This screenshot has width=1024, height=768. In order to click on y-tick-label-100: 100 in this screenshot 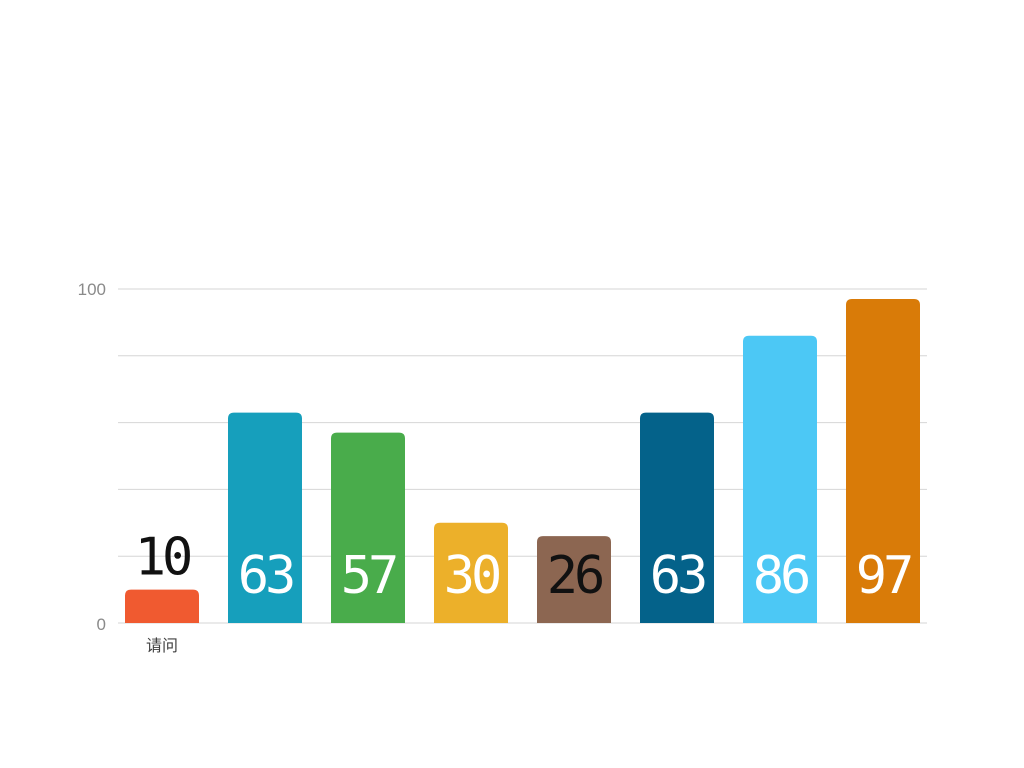, I will do `click(92, 289)`.